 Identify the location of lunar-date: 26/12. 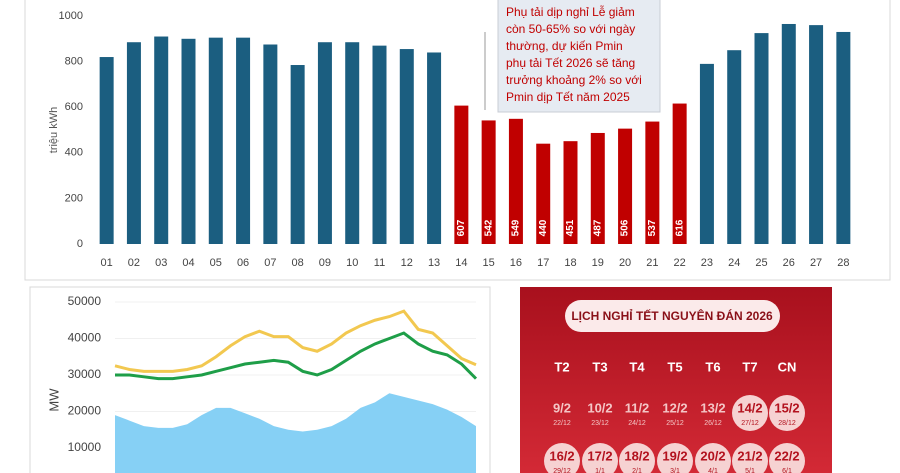
(713, 423).